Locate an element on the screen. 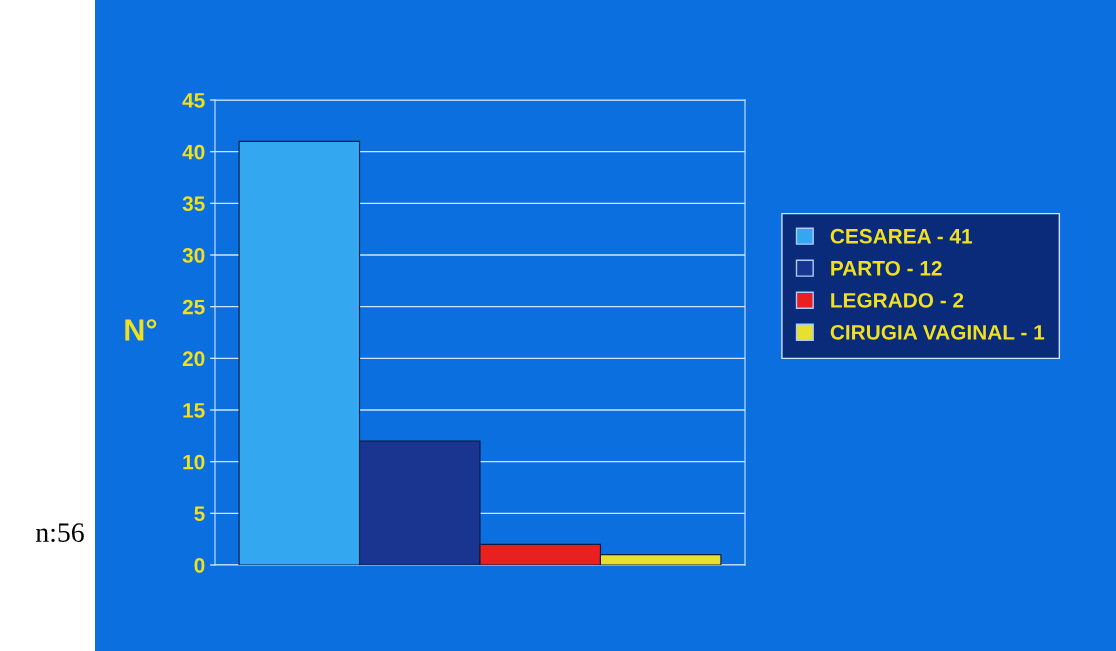 Image resolution: width=1116 pixels, height=651 pixels. text: n:56 is located at coordinates (59, 533).